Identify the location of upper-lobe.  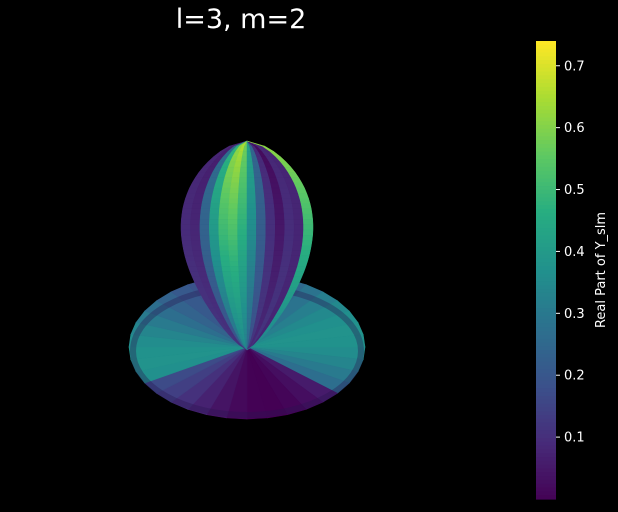
(247, 245).